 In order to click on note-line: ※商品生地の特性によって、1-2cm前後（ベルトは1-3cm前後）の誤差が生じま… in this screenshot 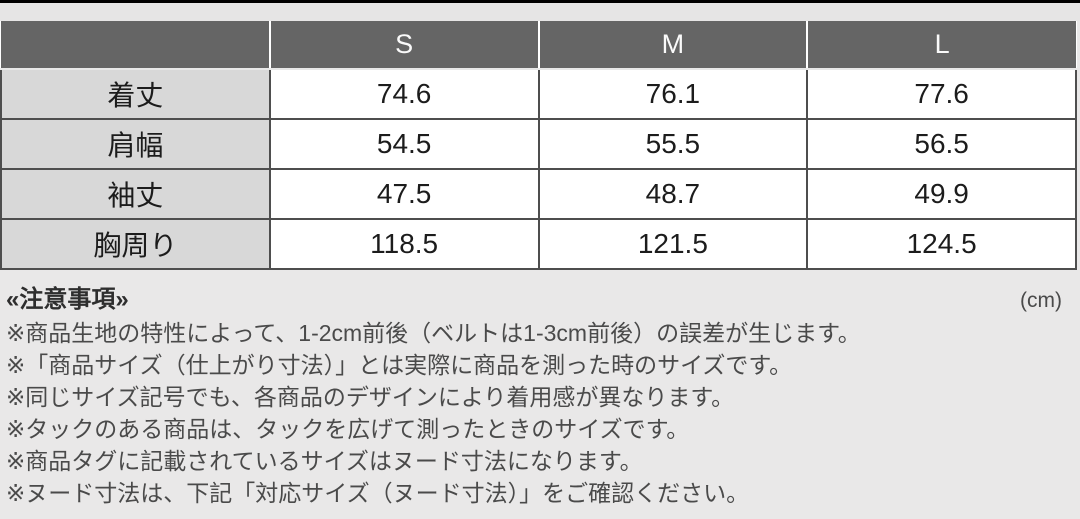, I will do `click(433, 333)`.